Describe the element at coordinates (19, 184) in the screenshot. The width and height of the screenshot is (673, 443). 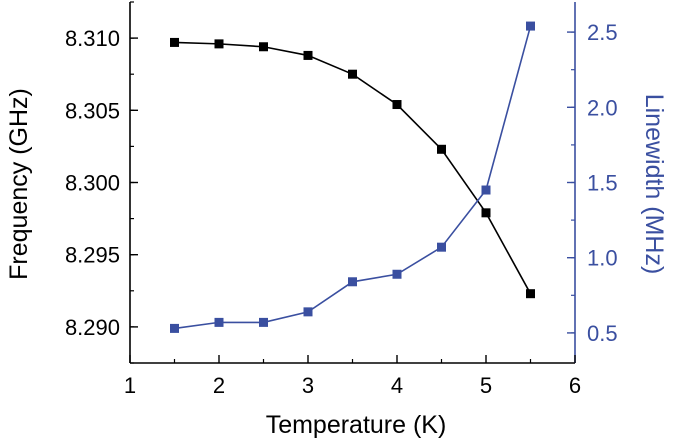
I see `y-axis-left-title: Frequency (GHz)` at that location.